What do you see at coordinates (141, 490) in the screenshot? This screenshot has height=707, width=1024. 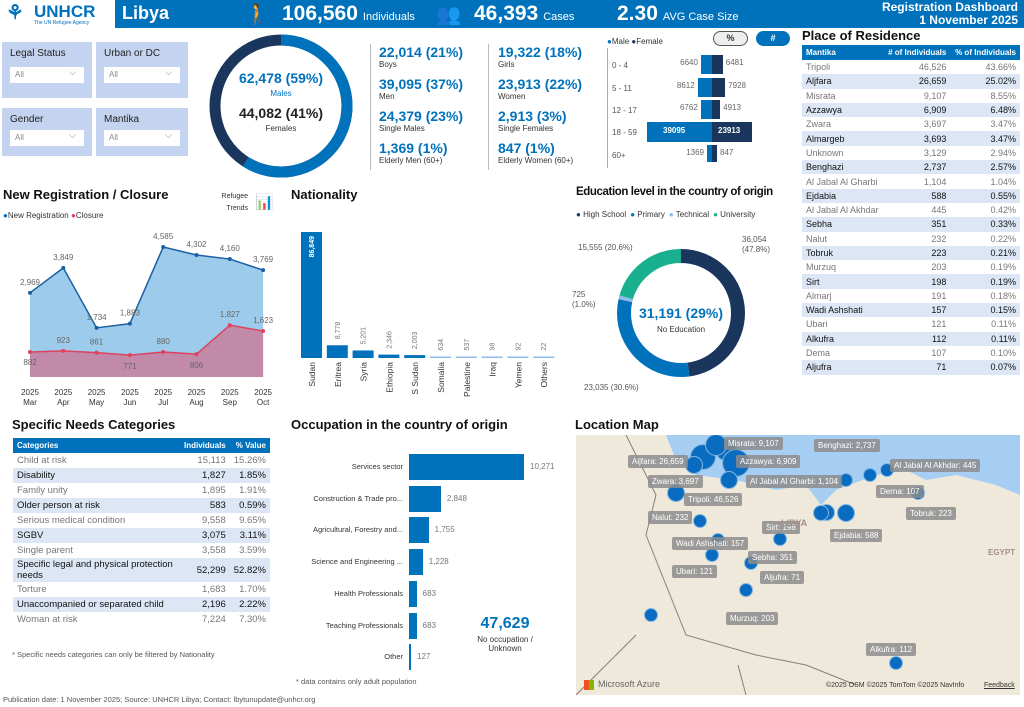 I see `table-row: Family unity 1,895 1.91%` at bounding box center [141, 490].